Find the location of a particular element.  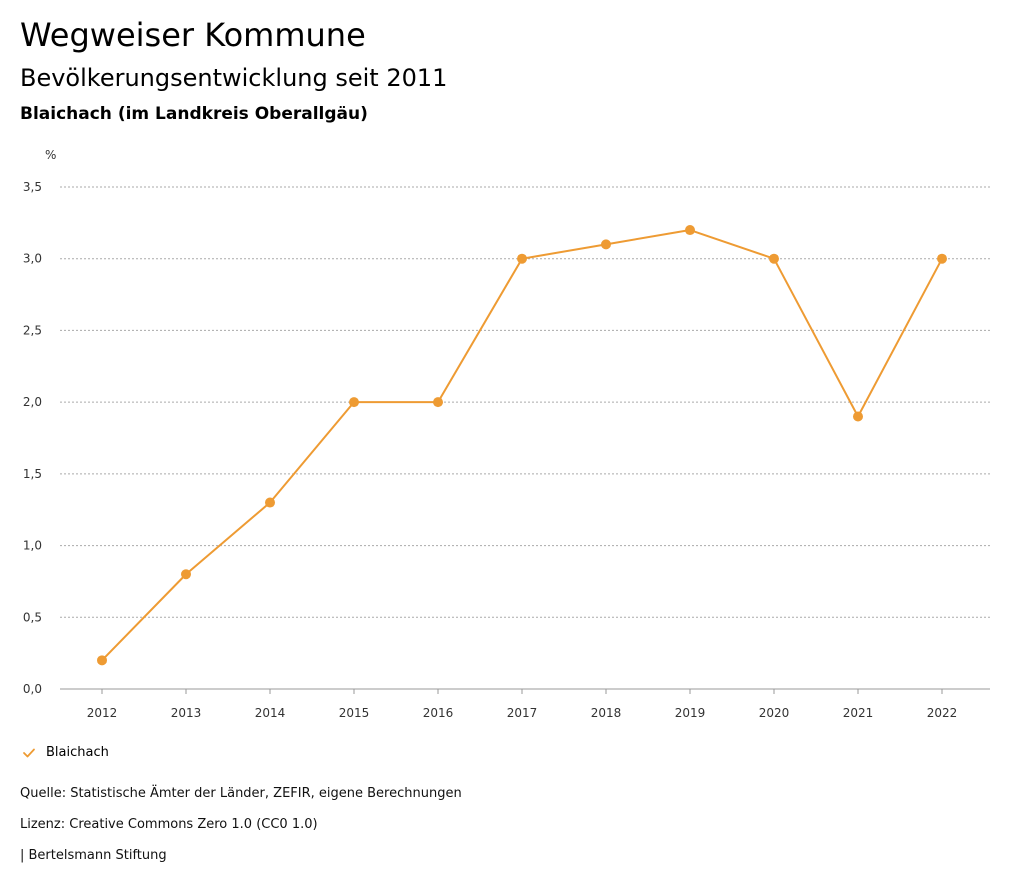

legend: Blaichach is located at coordinates (65, 752).